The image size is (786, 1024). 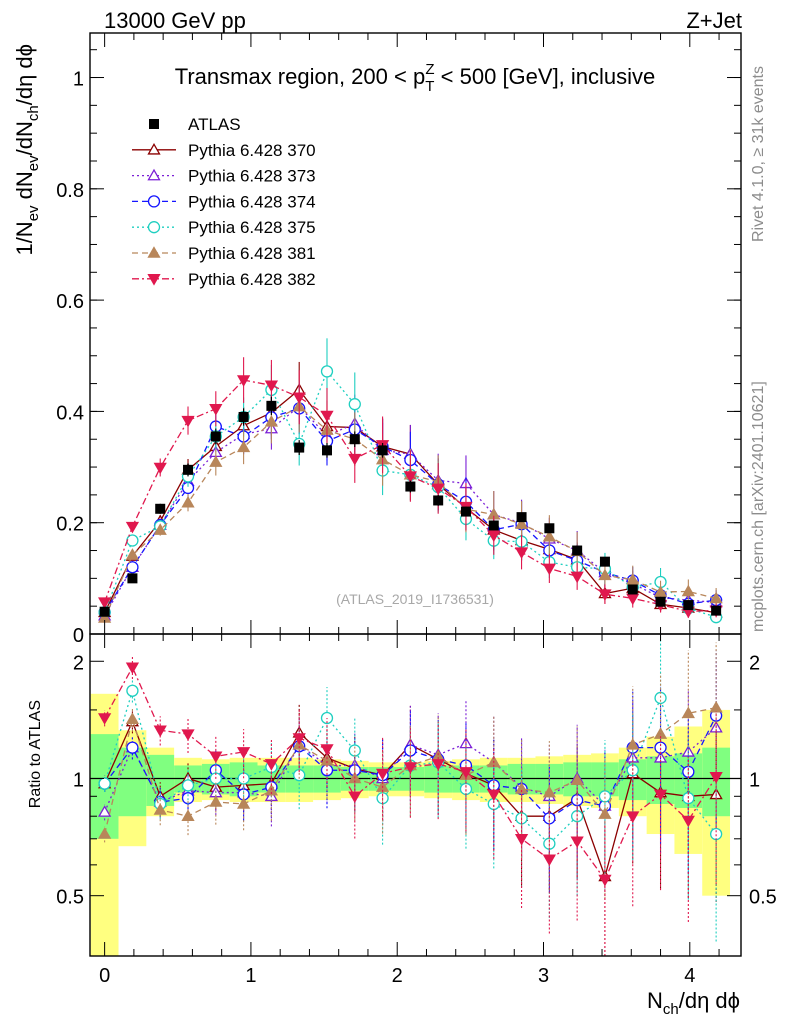 I want to click on legend-item-pythia-6-428-373: Pythia 6.428 373, so click(x=224, y=176).